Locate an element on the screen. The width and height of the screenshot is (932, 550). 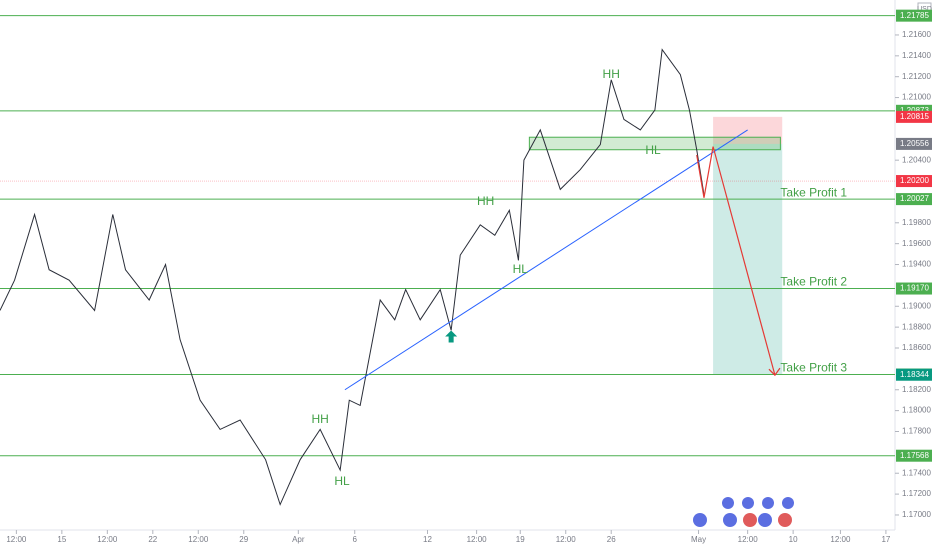
y-tick-label: 1.21600 is located at coordinates (916, 34).